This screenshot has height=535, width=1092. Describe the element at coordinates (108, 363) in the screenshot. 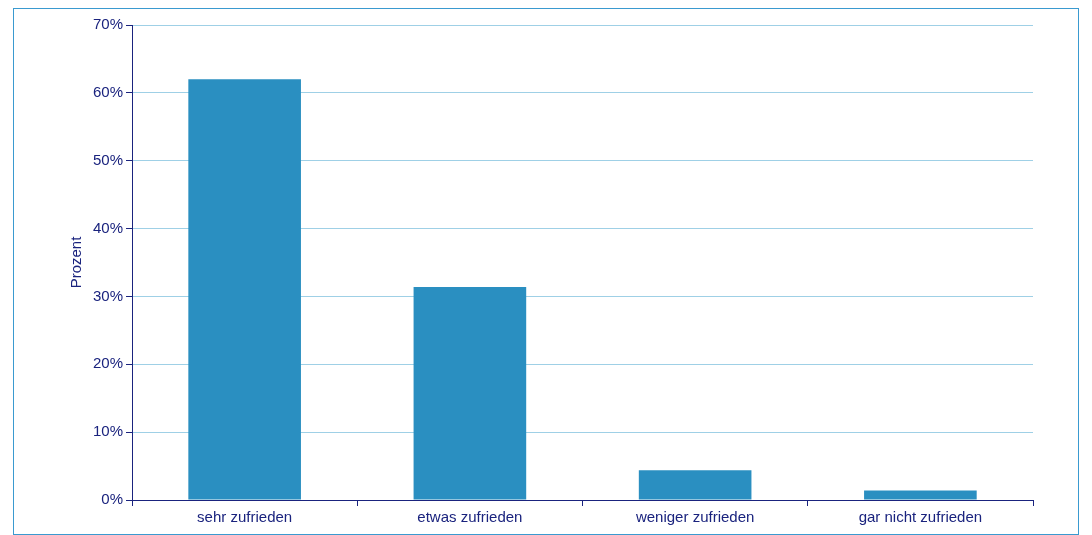

I see `y-tick-label: 20%` at that location.